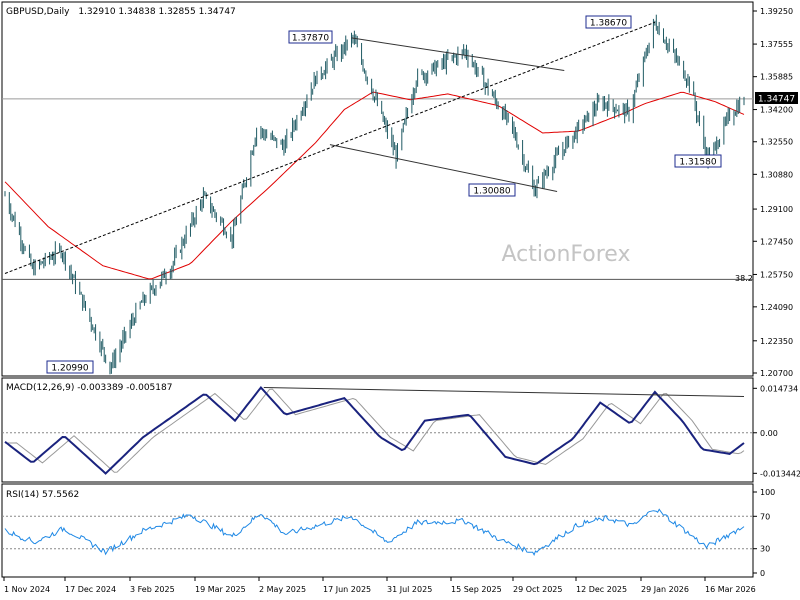 This screenshot has height=600, width=800. Describe the element at coordinates (776, 307) in the screenshot. I see `price-tick-label: 1.24090` at that location.